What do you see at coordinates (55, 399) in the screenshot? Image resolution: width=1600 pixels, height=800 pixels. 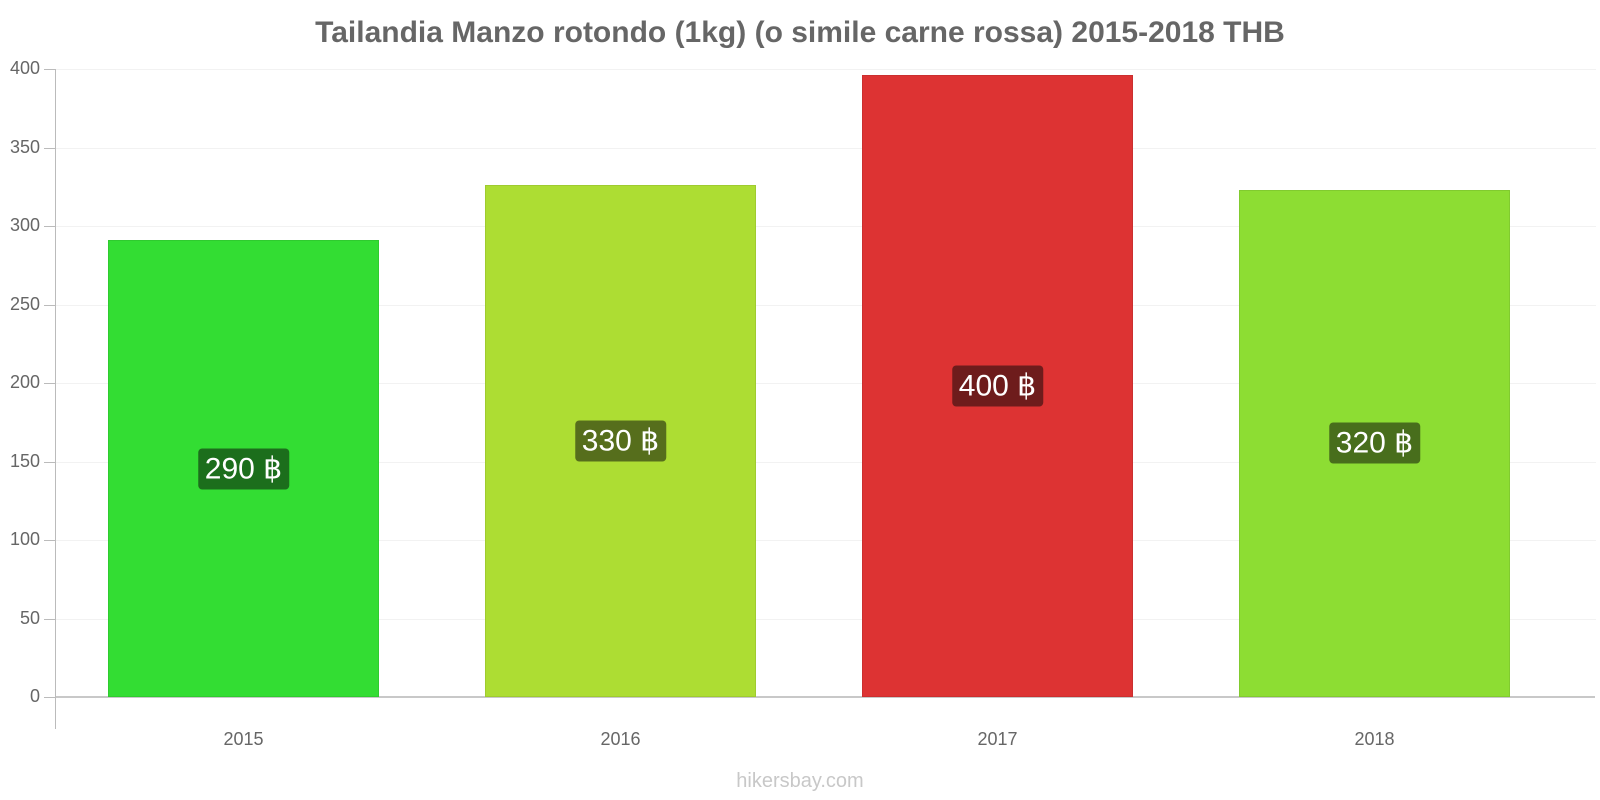 I see `y-axis-line` at bounding box center [55, 399].